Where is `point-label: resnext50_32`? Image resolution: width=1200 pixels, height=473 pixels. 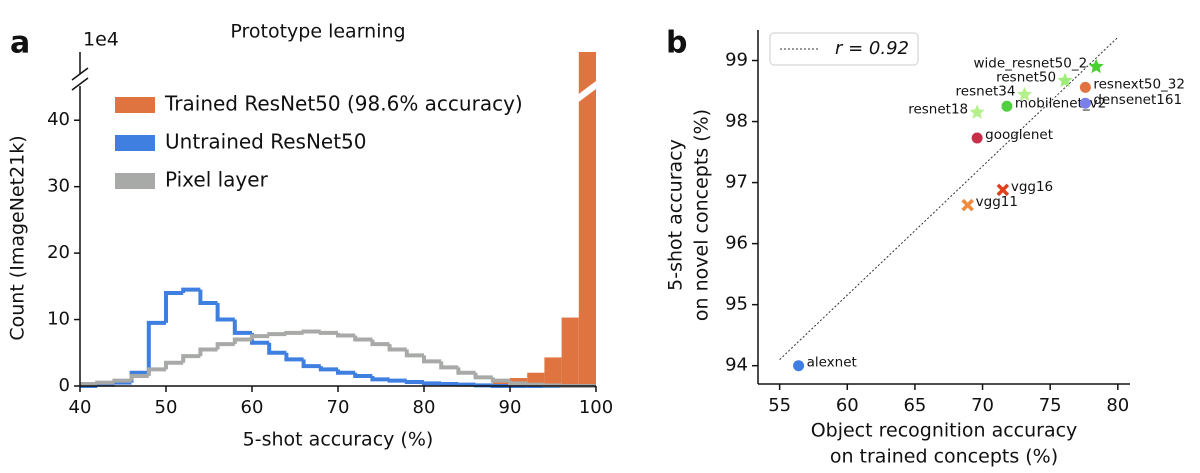
point-label: resnext50_32 is located at coordinates (1139, 84).